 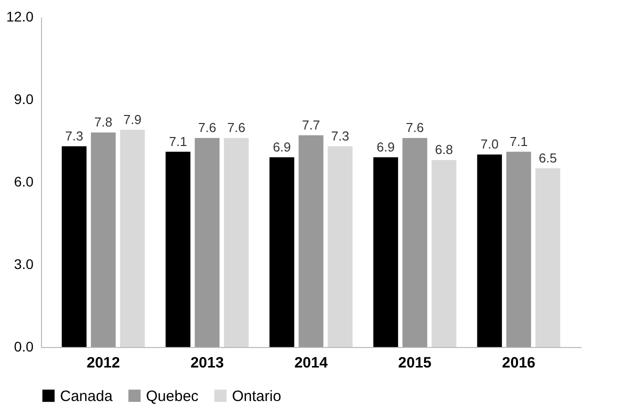 What do you see at coordinates (87, 396) in the screenshot?
I see `legend-label: Canada` at bounding box center [87, 396].